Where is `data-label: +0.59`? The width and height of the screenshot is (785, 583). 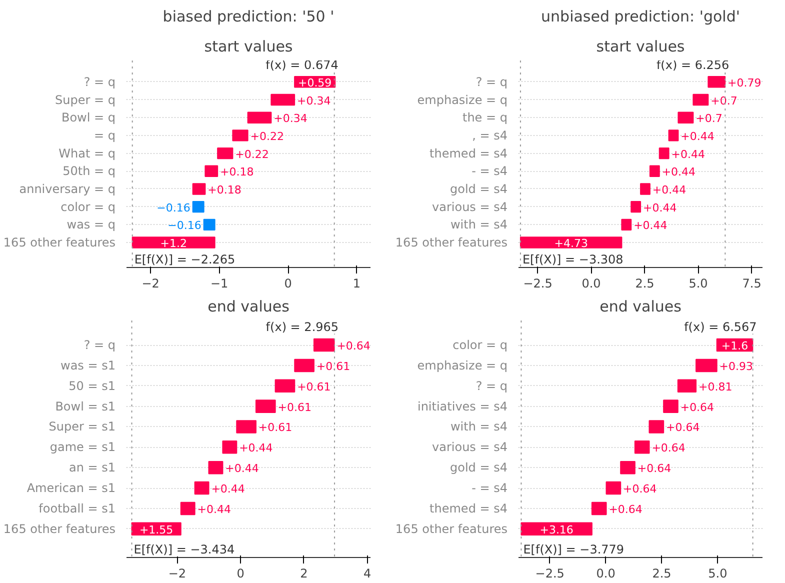
data-label: +0.59 is located at coordinates (315, 83).